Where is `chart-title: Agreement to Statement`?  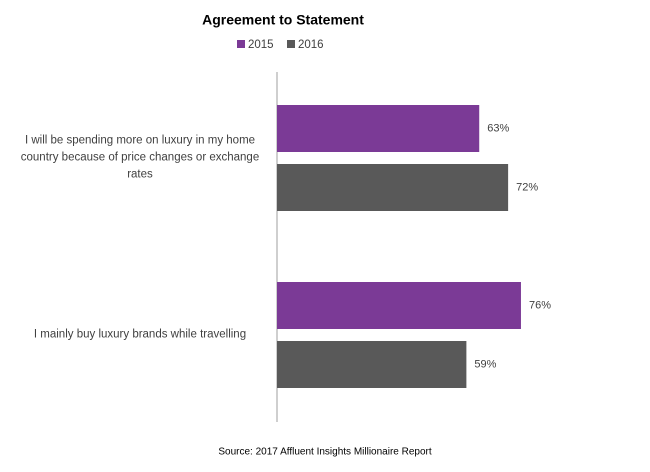 chart-title: Agreement to Statement is located at coordinates (283, 20).